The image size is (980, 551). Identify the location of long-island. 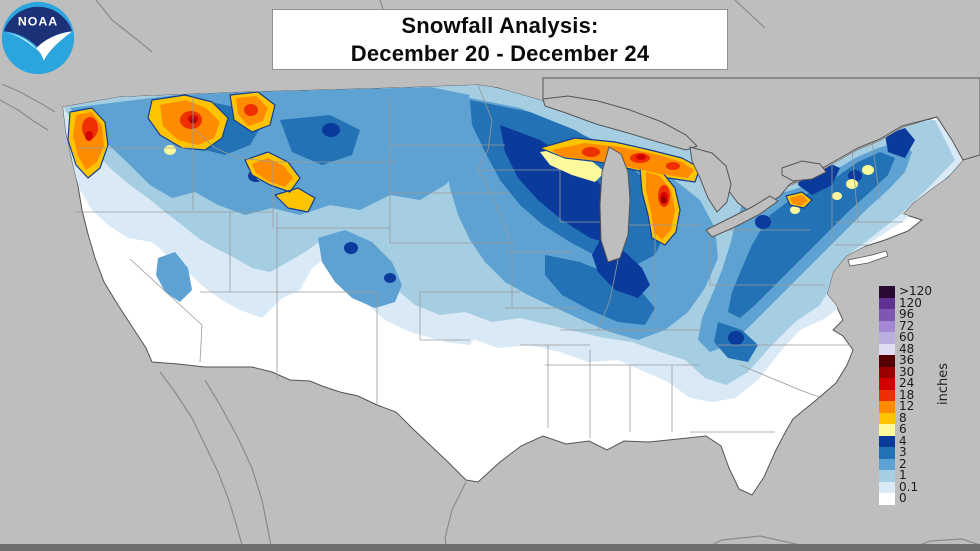
(868, 258).